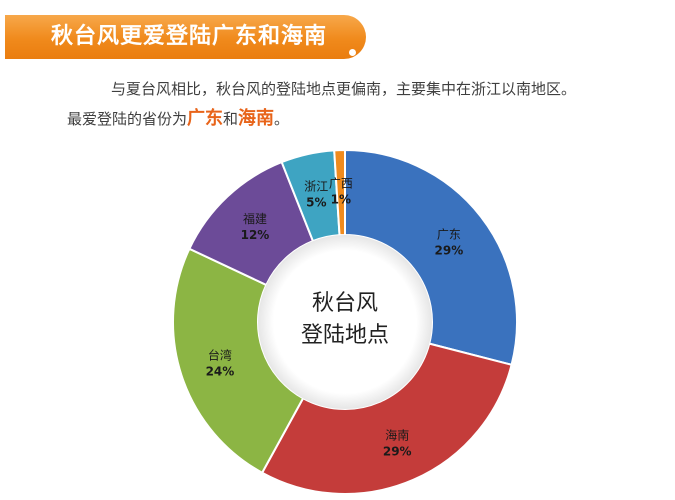 The width and height of the screenshot is (675, 500). Describe the element at coordinates (397, 435) in the screenshot. I see `slice-label-1: 海南` at that location.